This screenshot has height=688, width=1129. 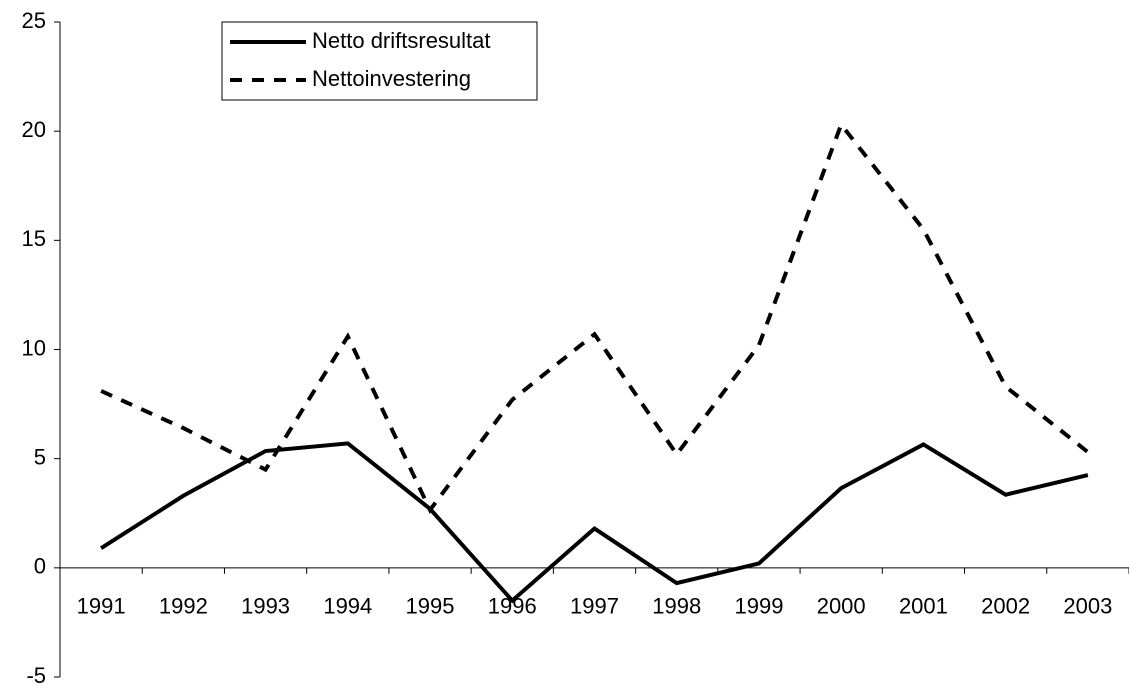 What do you see at coordinates (34, 20) in the screenshot?
I see `y-tick-label: 25` at bounding box center [34, 20].